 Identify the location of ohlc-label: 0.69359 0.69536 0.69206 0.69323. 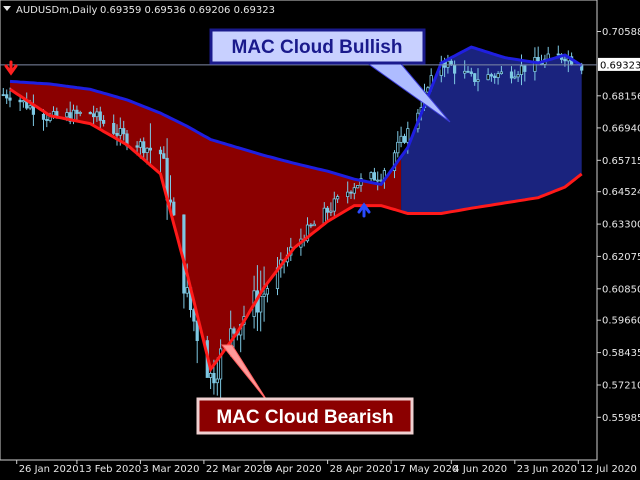
(187, 10).